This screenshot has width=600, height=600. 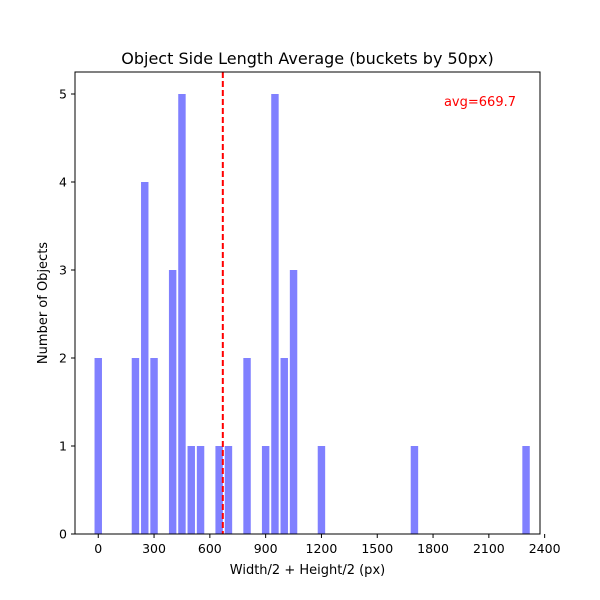 I want to click on x-tick-label: 600, so click(x=210, y=548).